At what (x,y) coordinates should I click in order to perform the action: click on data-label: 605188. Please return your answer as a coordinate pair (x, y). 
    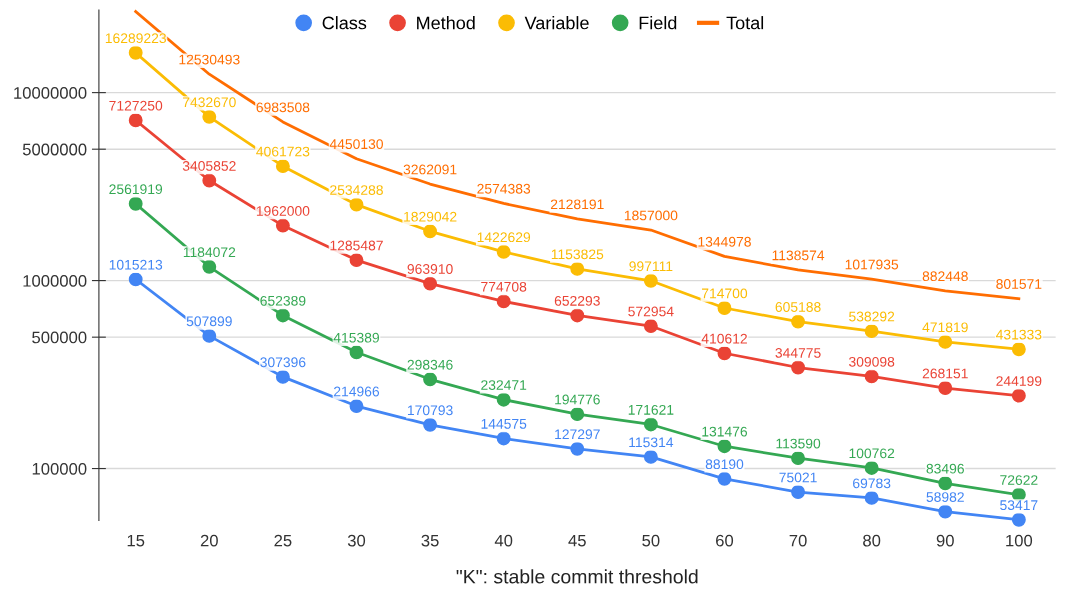
    Looking at the image, I should click on (798, 307).